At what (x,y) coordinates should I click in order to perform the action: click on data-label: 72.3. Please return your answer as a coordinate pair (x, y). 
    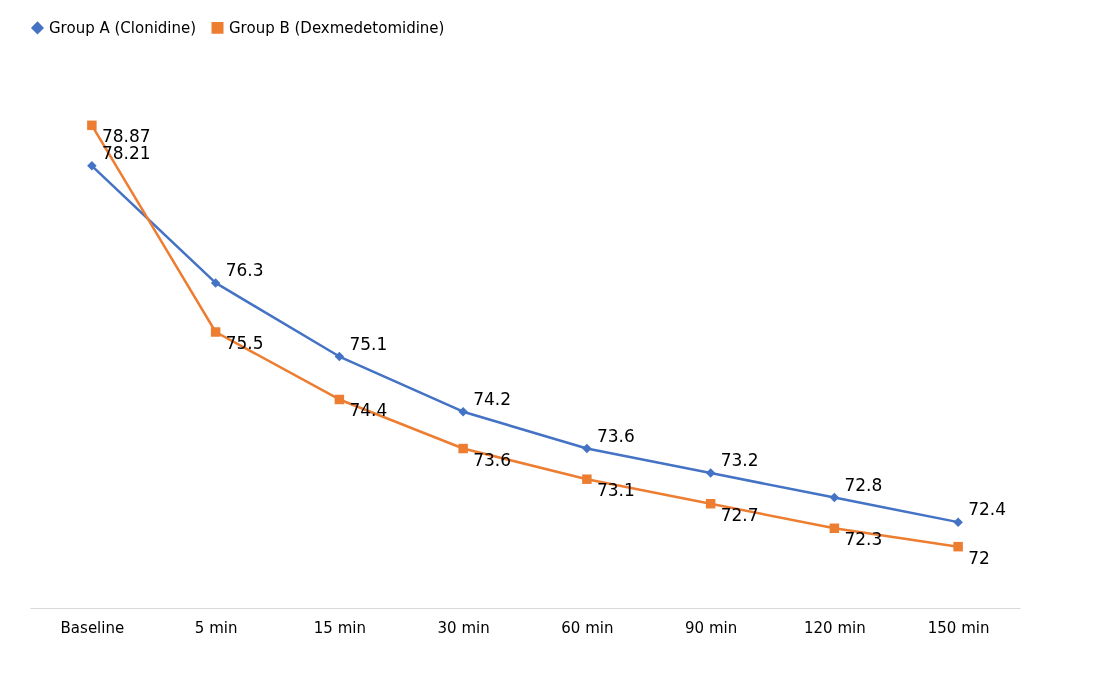
    Looking at the image, I should click on (863, 539).